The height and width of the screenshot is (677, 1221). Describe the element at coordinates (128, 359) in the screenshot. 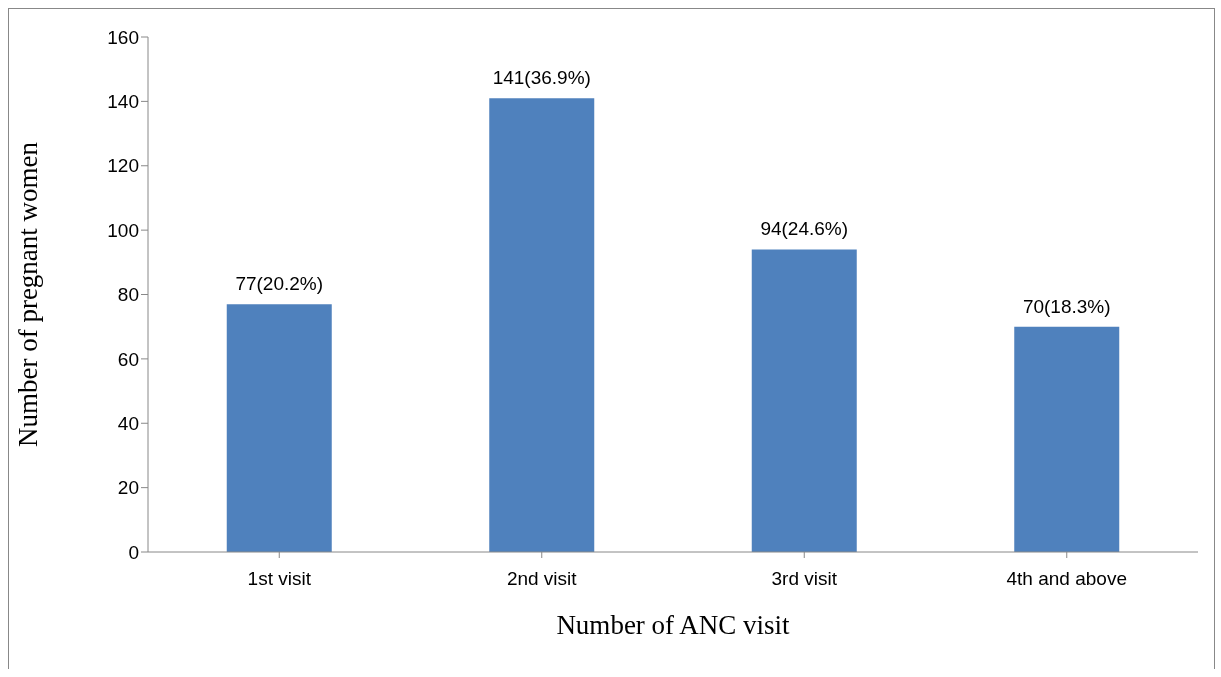

I see `y-tick-label: 60` at that location.